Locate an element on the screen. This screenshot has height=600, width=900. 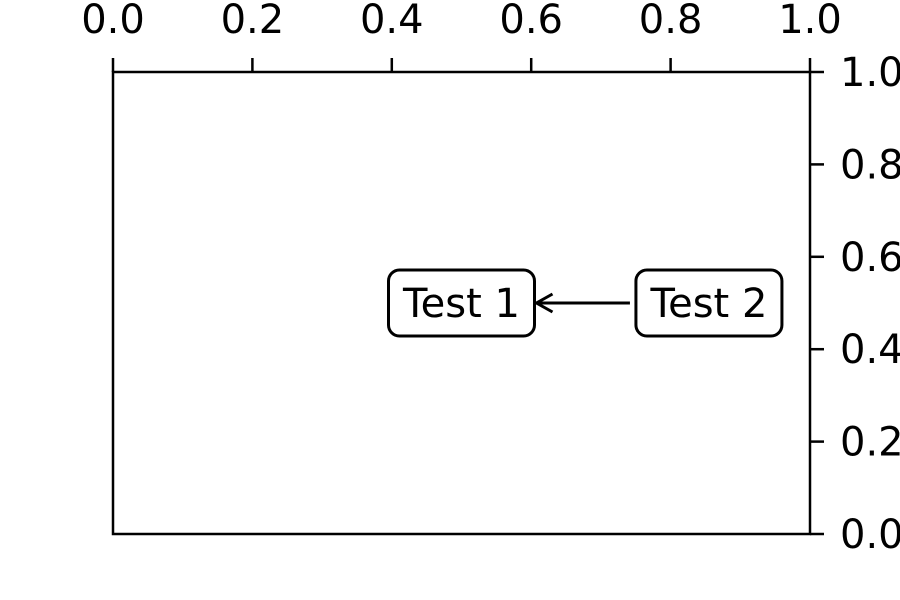
y-tick-label: 0.0 is located at coordinates (870, 535).